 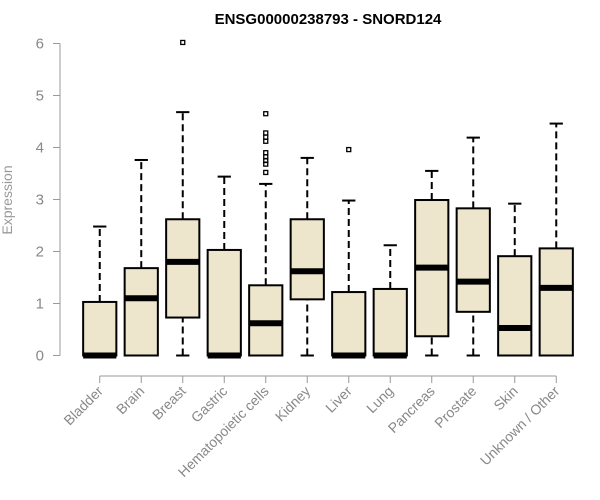 I want to click on box-prostate, so click(x=473, y=246).